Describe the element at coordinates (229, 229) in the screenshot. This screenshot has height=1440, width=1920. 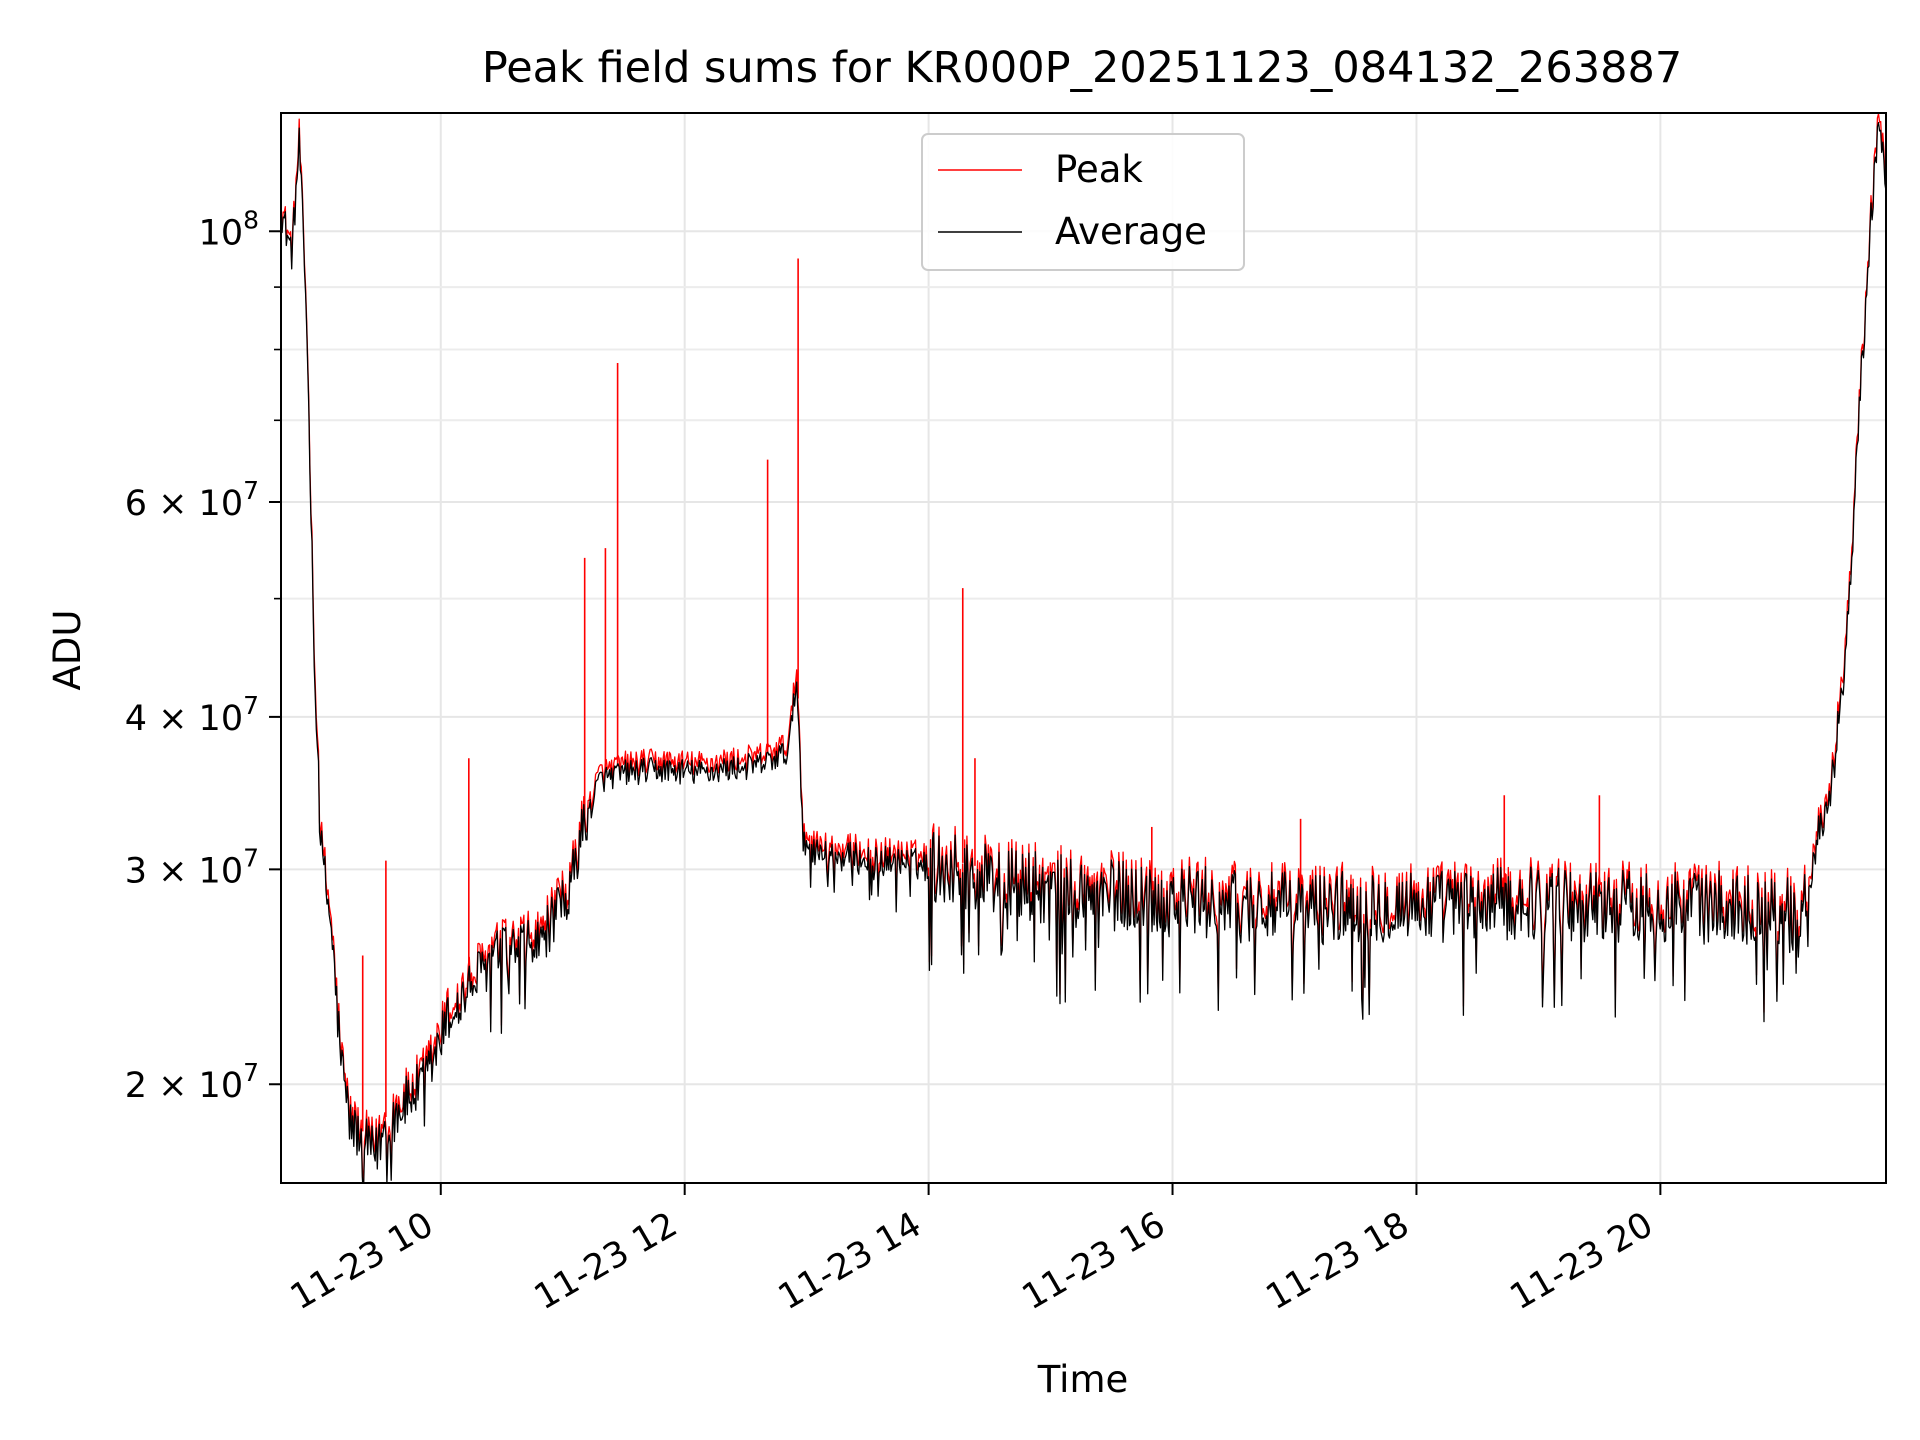
I see `y-tick-label: 108` at that location.